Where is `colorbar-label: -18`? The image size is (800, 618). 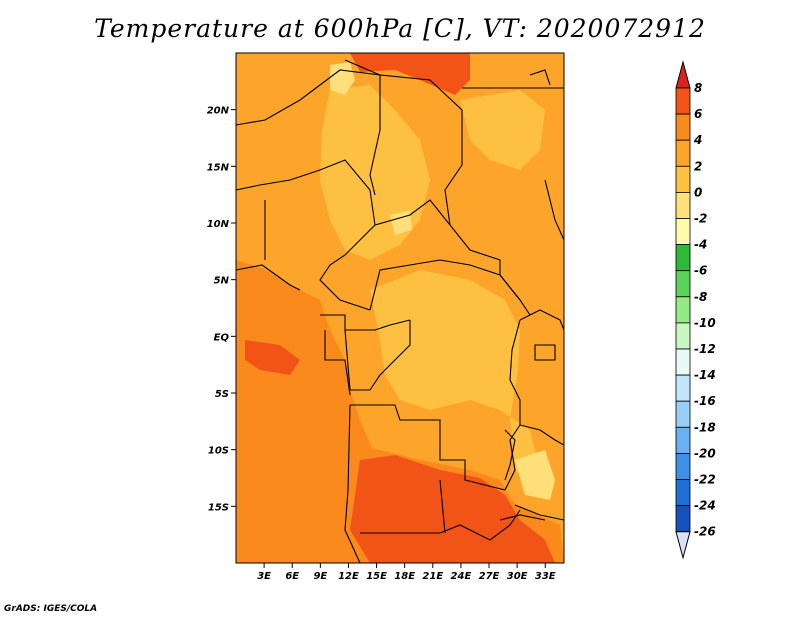 colorbar-label: -18 is located at coordinates (705, 427).